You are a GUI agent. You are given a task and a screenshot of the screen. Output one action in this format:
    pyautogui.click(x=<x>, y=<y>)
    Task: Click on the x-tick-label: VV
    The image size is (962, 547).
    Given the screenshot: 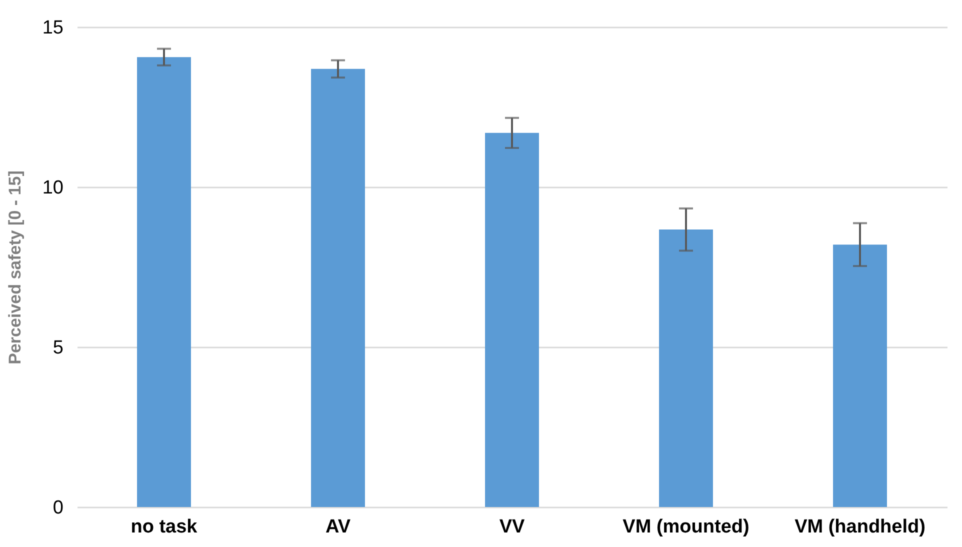 What is the action you would take?
    pyautogui.click(x=512, y=527)
    